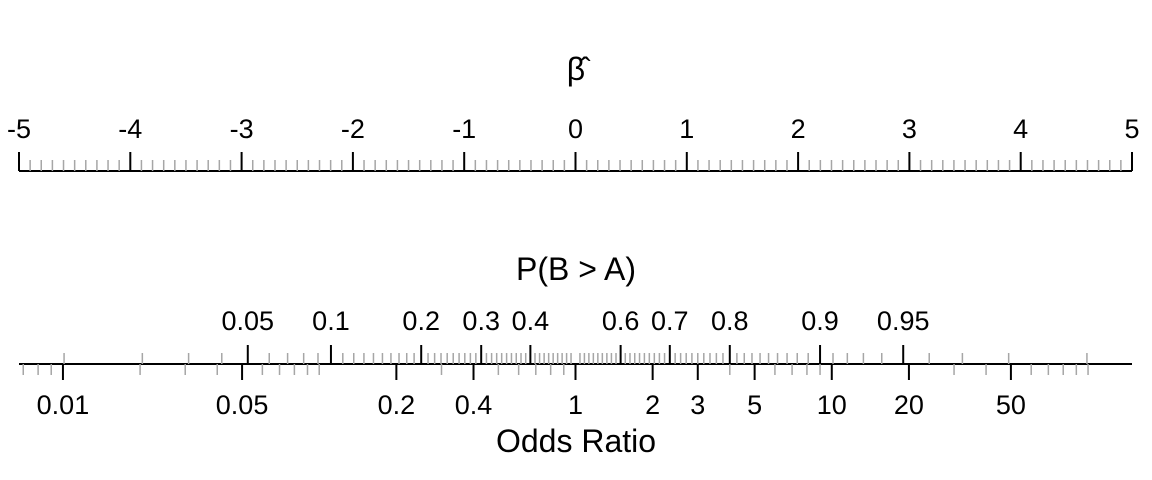  What do you see at coordinates (621, 321) in the screenshot?
I see `prob-tick-label: 0.6` at bounding box center [621, 321].